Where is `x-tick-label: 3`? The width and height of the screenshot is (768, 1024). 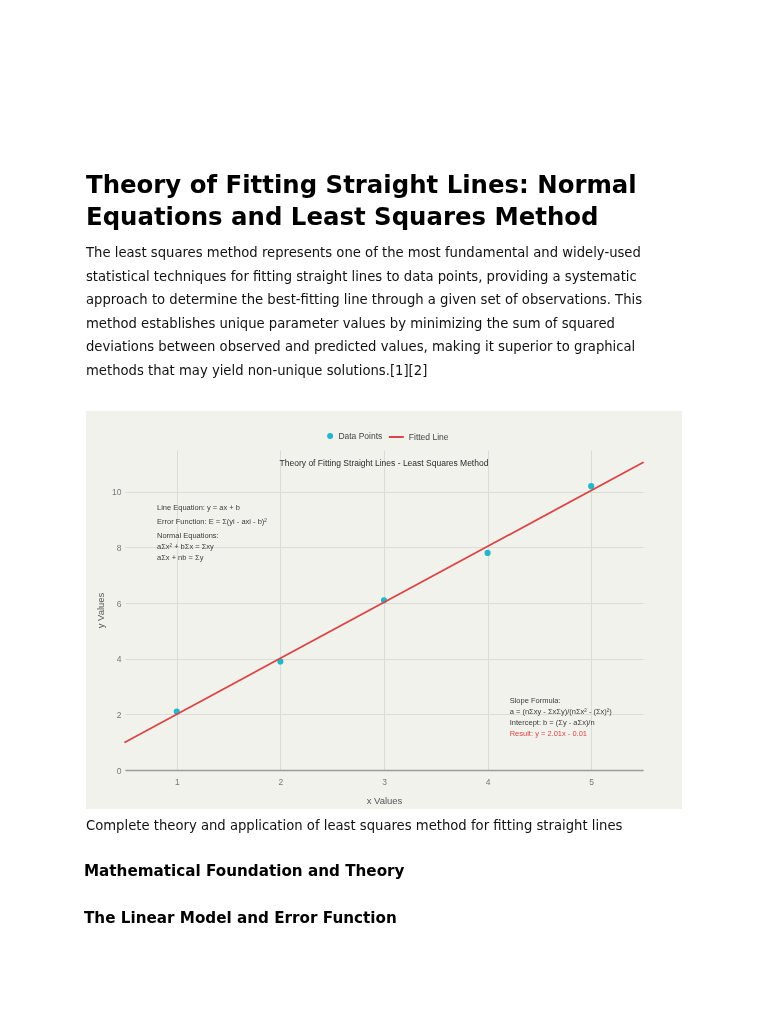
x-tick-label: 3 is located at coordinates (385, 781).